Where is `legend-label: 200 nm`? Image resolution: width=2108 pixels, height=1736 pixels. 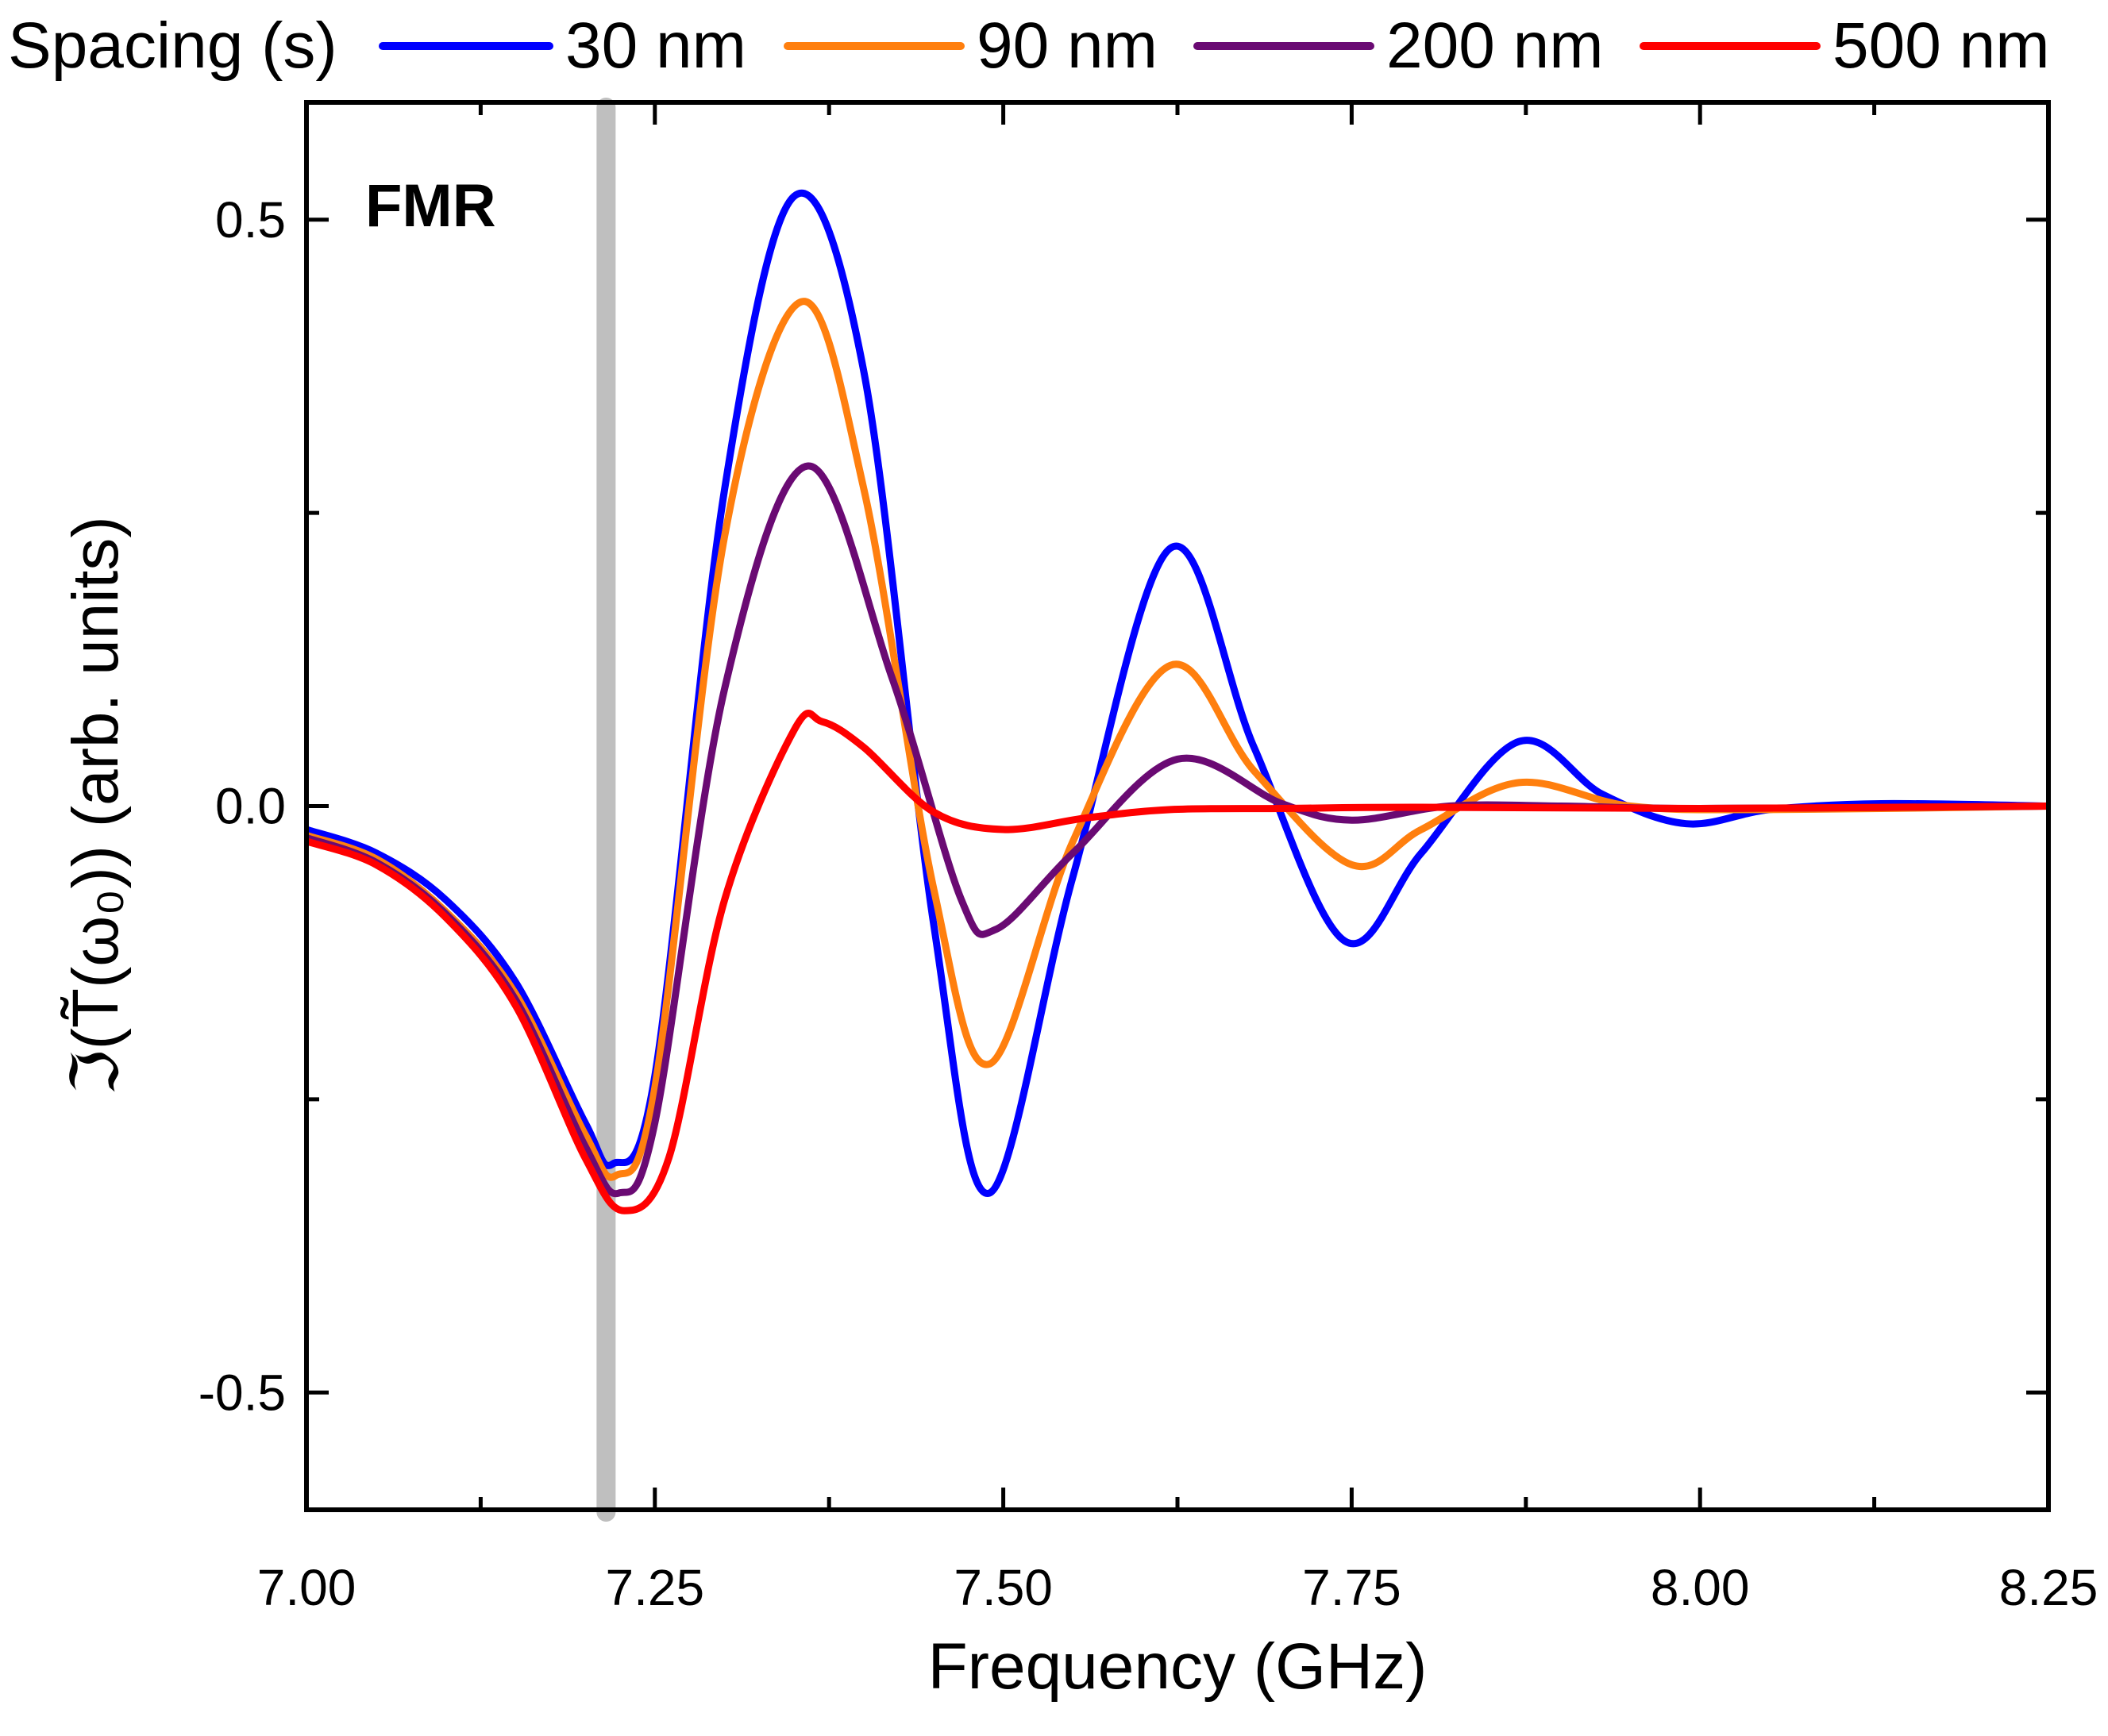 legend-label: 200 nm is located at coordinates (1495, 46).